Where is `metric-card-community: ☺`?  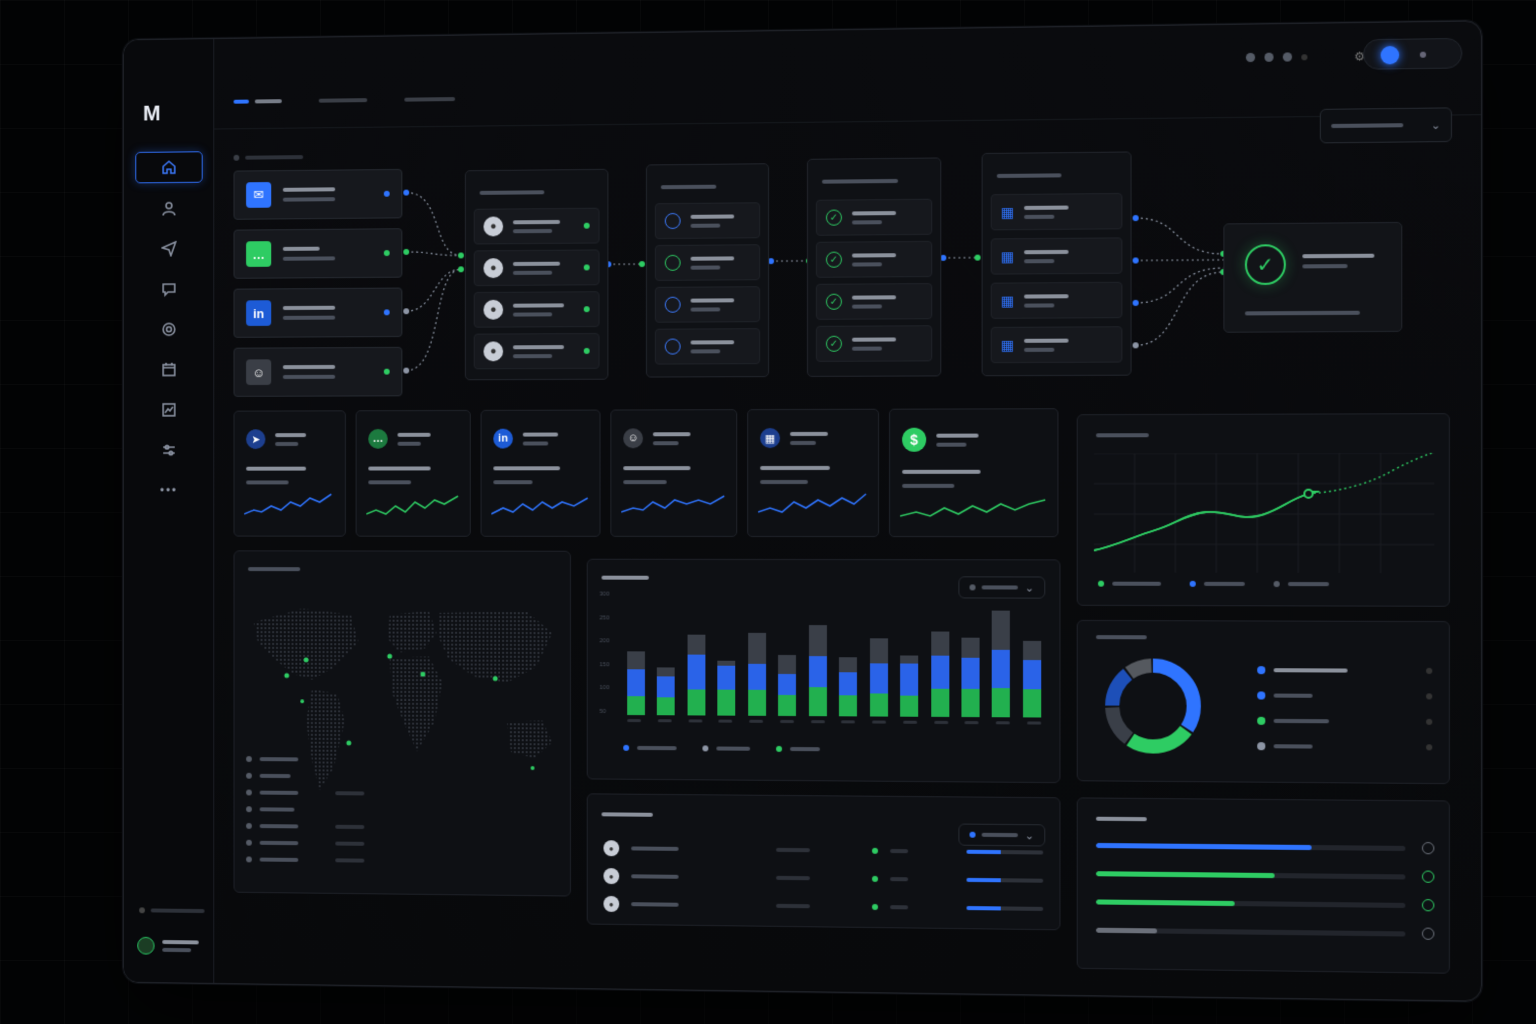 metric-card-community: ☺ is located at coordinates (673, 473).